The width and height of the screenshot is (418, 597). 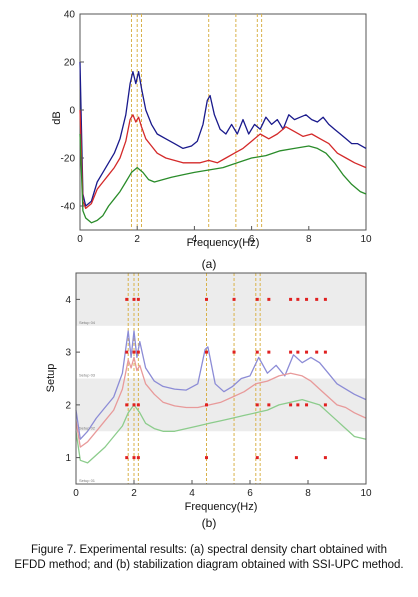 What do you see at coordinates (68, 353) in the screenshot?
I see `y-tick-label-b-1: 3` at bounding box center [68, 353].